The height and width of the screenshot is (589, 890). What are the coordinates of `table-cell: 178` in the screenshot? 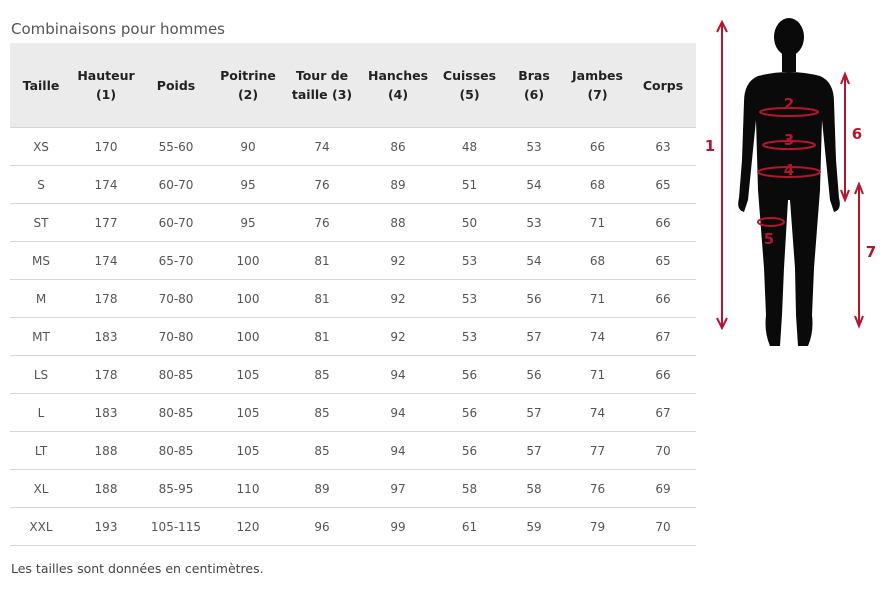 It's located at (106, 374).